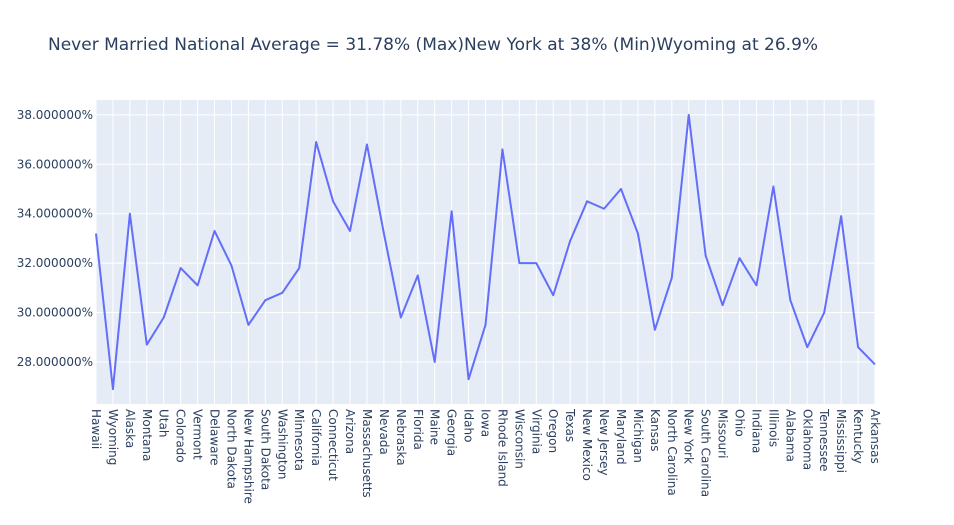  I want to click on x-tick-label: Nevada, so click(384, 432).